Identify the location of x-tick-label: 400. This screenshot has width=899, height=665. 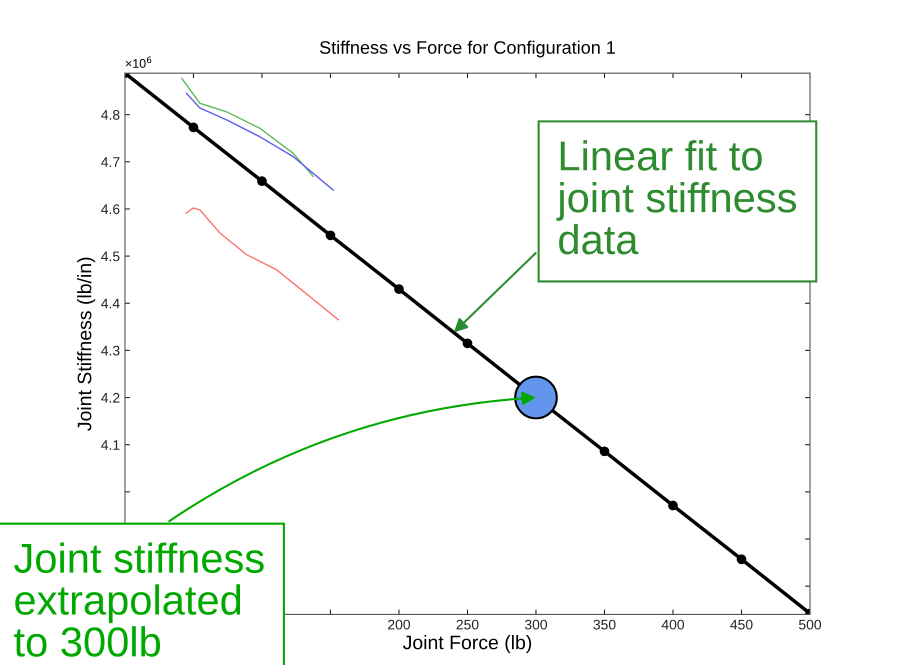
(673, 625).